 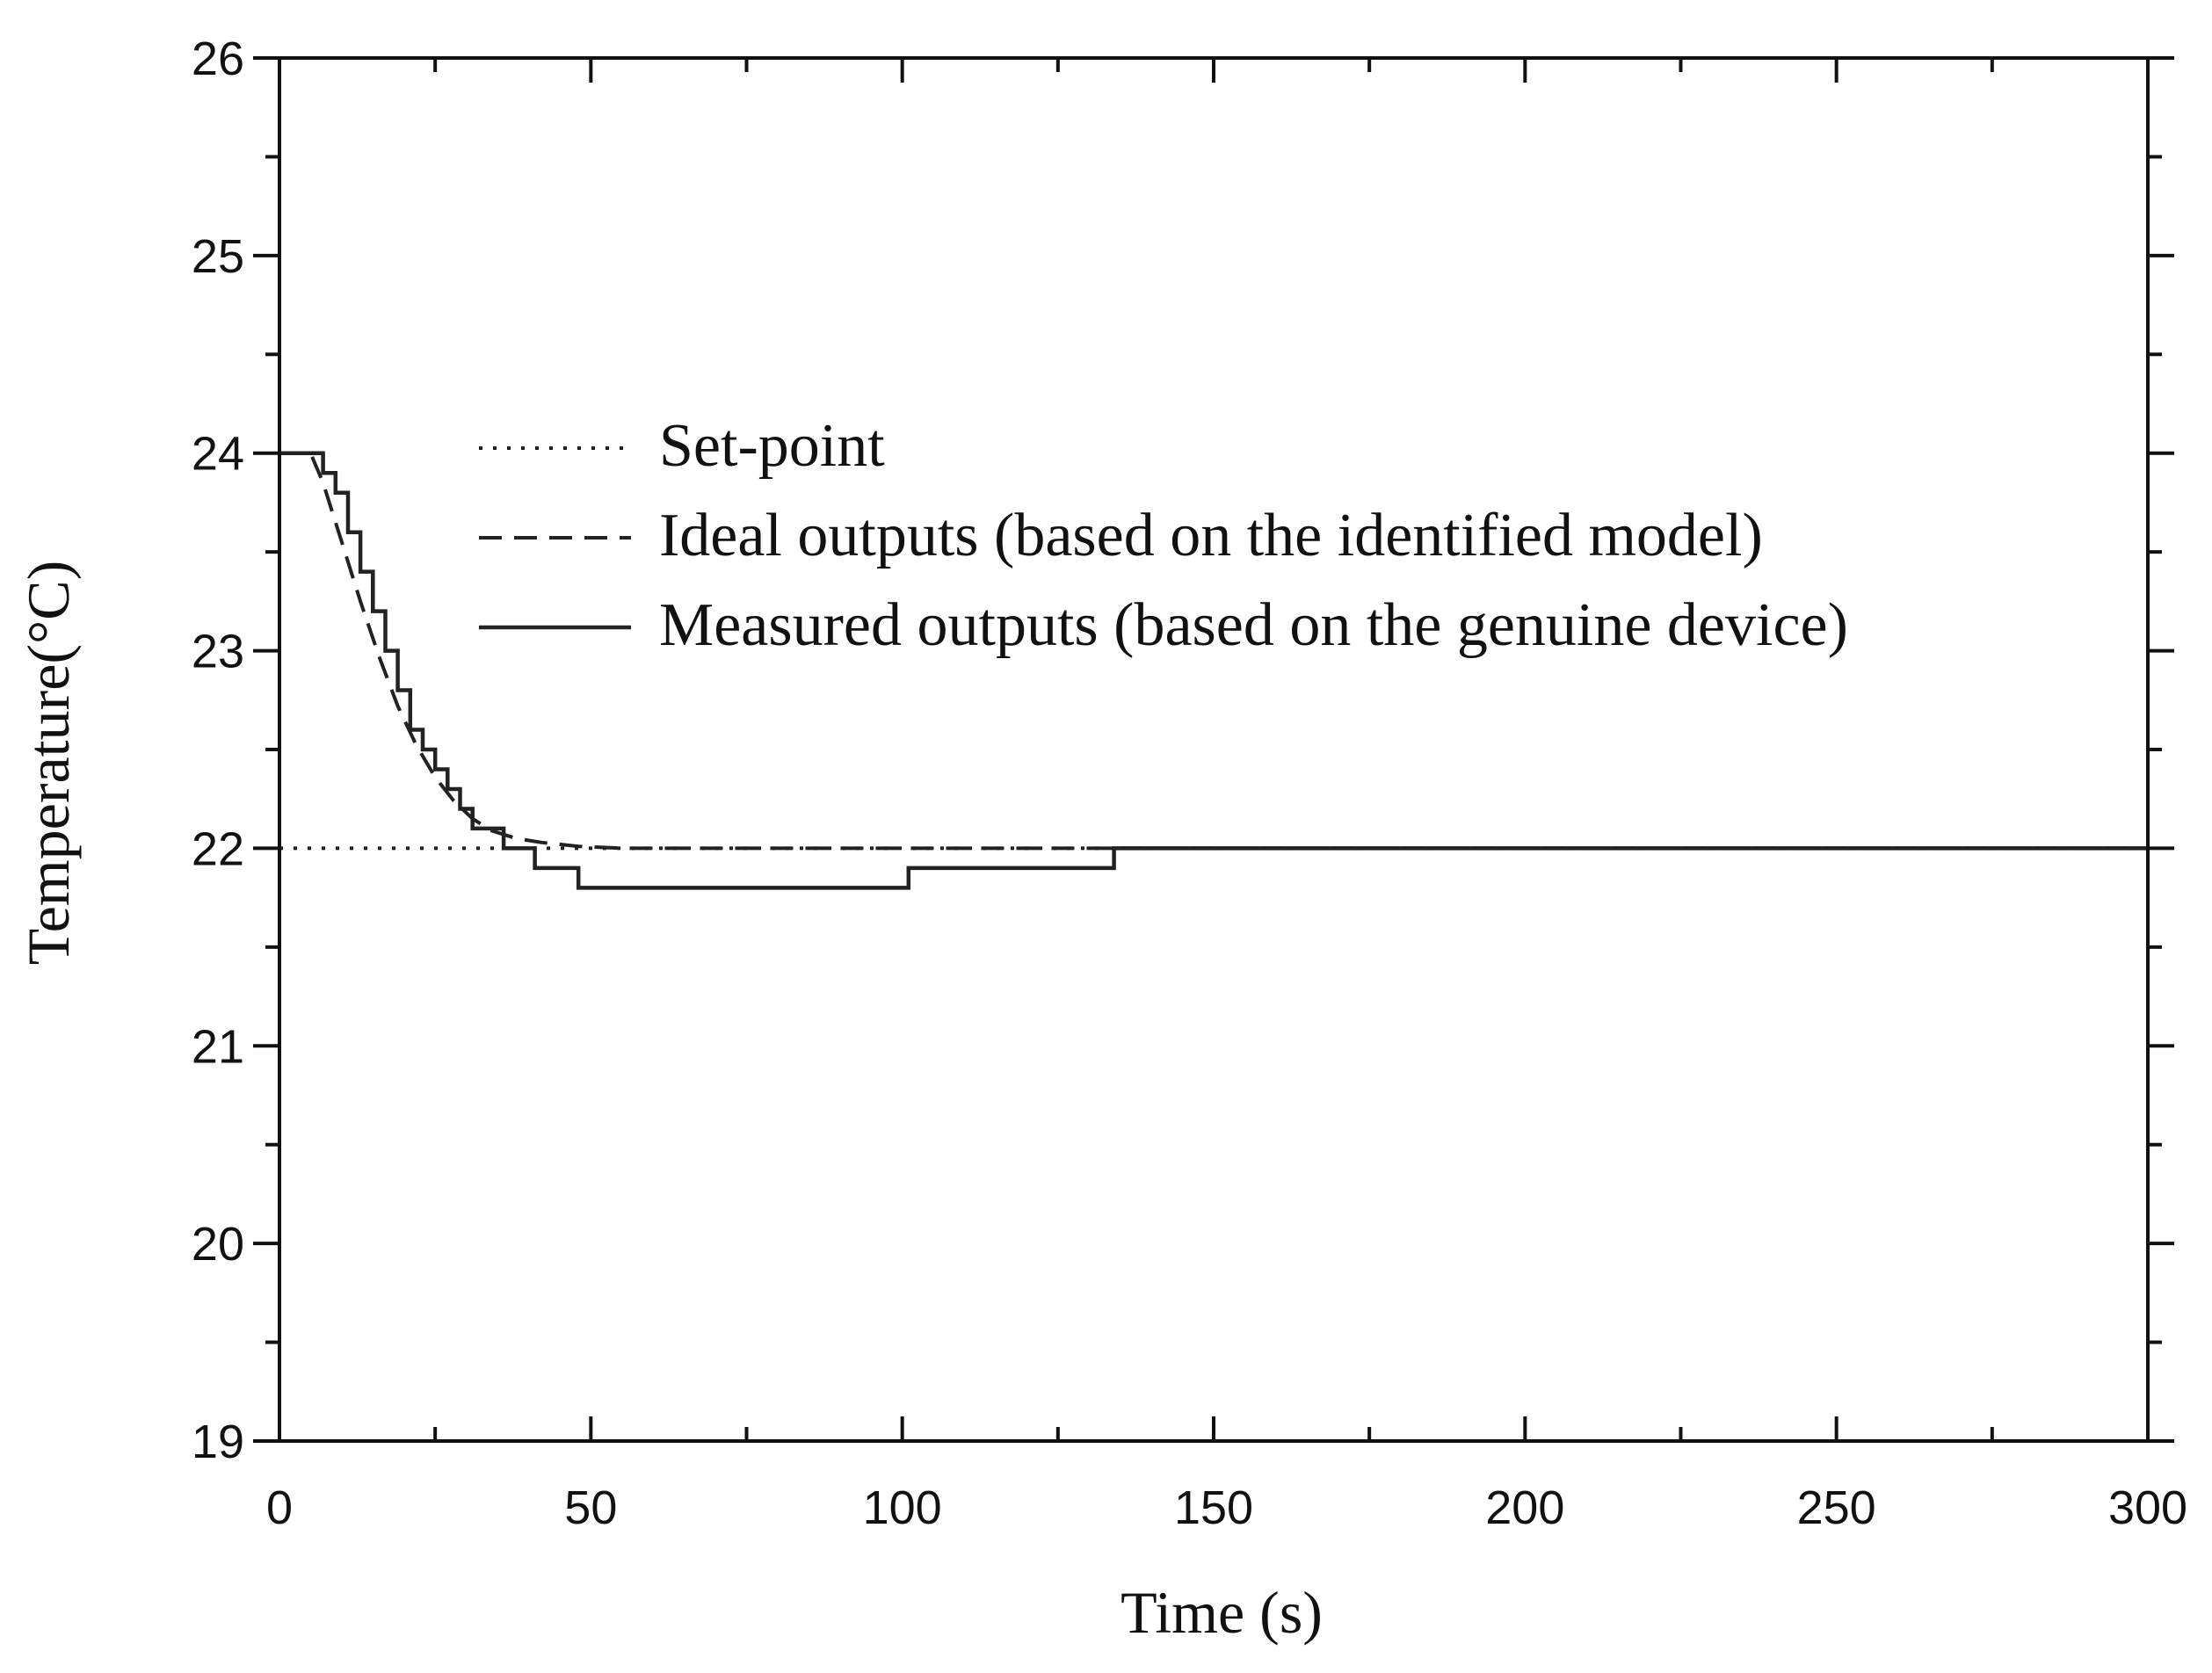 What do you see at coordinates (218, 849) in the screenshot?
I see `y-tick-label: 22` at bounding box center [218, 849].